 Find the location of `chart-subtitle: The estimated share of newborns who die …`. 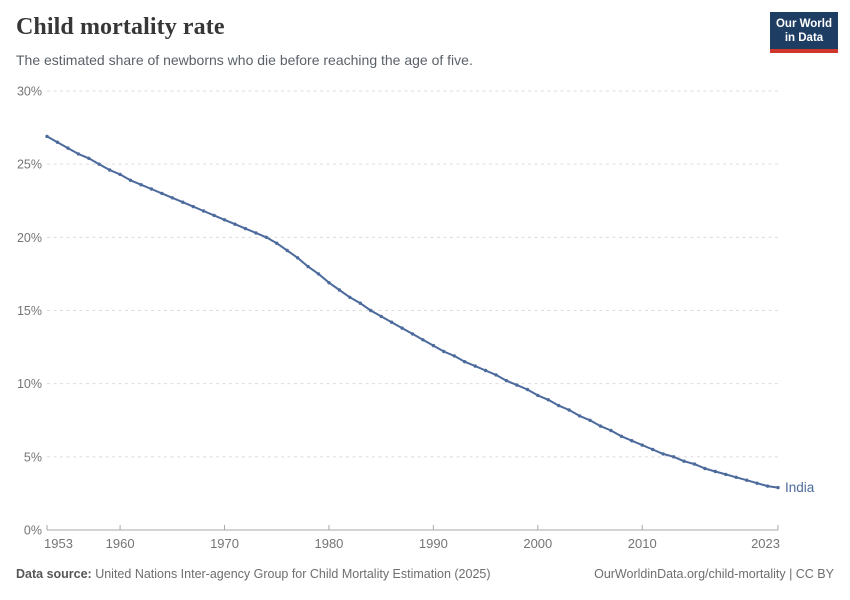

chart-subtitle: The estimated share of newborns who die … is located at coordinates (244, 60).